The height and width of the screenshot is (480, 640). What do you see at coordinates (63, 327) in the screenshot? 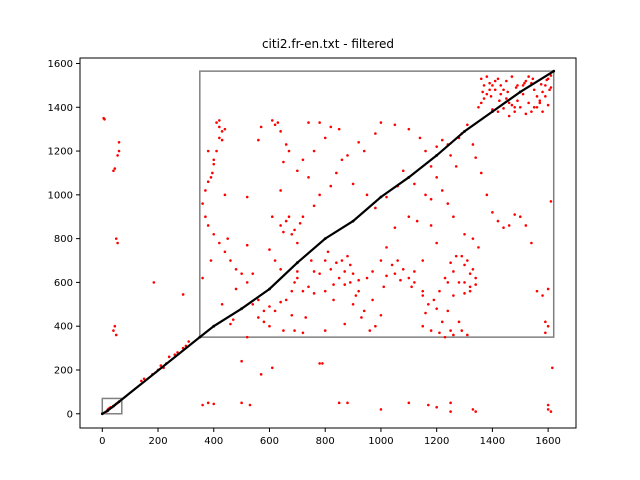
I see `y-tick-label: 400` at bounding box center [63, 327].